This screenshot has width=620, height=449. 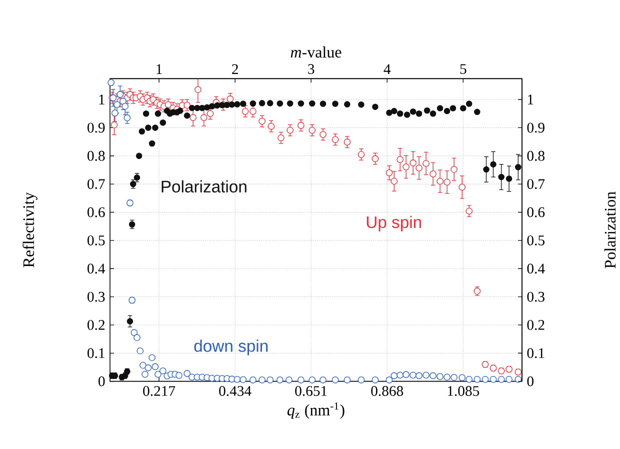 What do you see at coordinates (96, 240) in the screenshot?
I see `y-tick-label: 0.5` at bounding box center [96, 240].